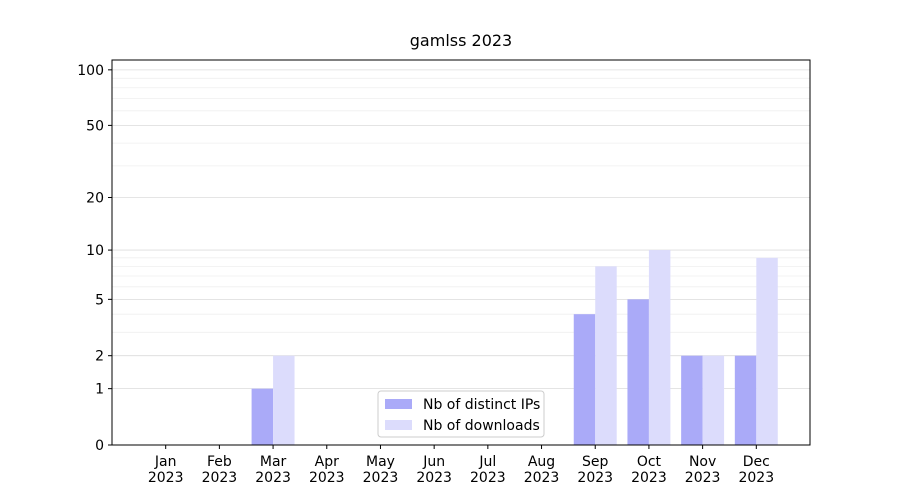  What do you see at coordinates (461, 414) in the screenshot?
I see `legend-box` at bounding box center [461, 414].